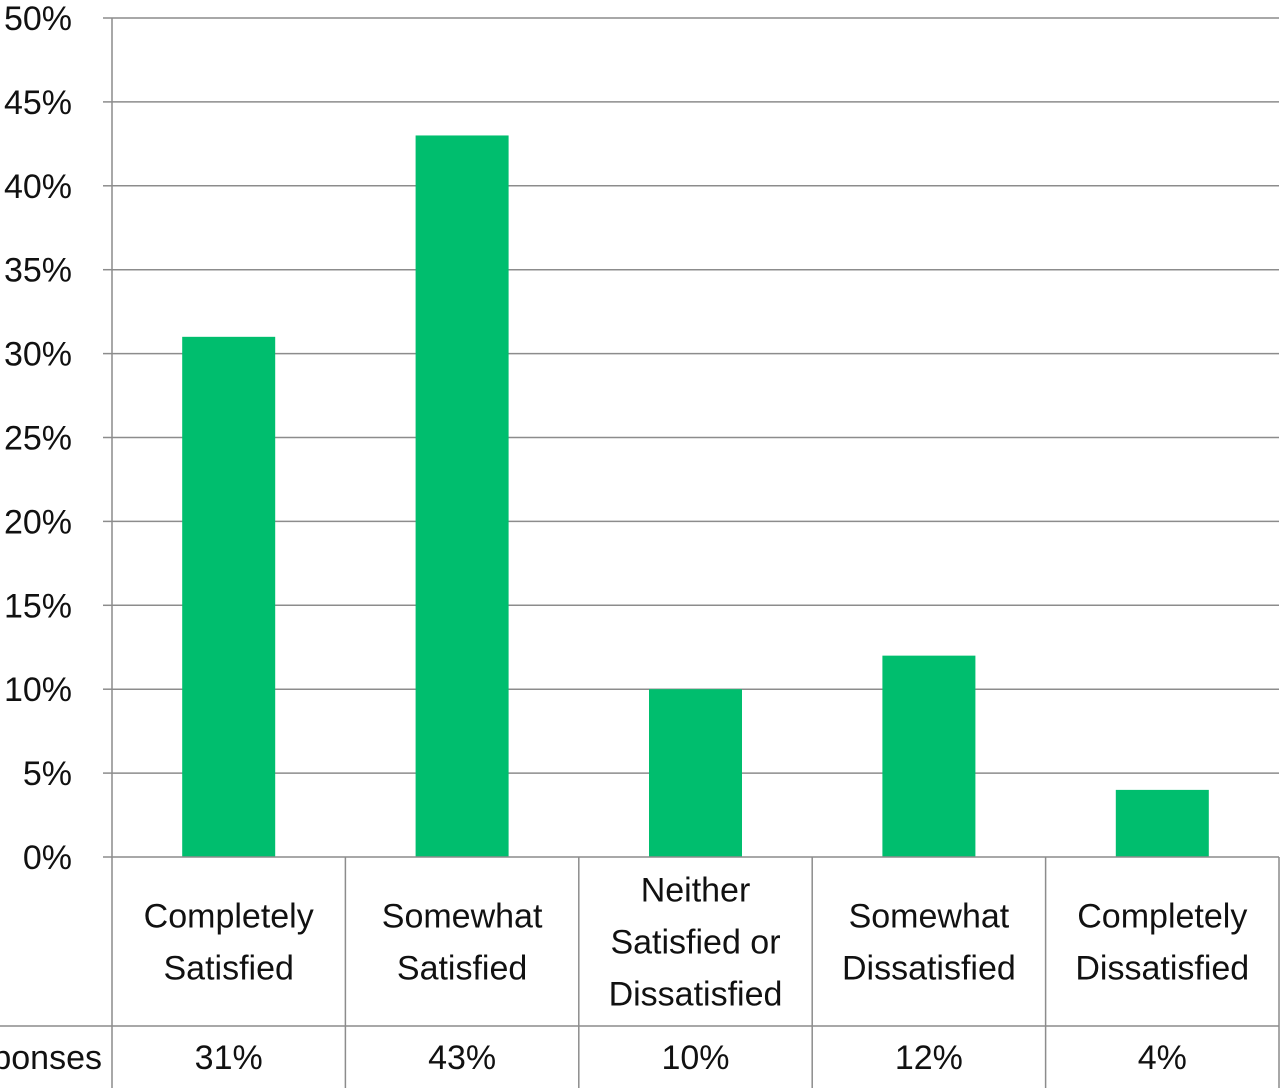 The image size is (1281, 1088). I want to click on category-label-line: Neither, so click(696, 891).